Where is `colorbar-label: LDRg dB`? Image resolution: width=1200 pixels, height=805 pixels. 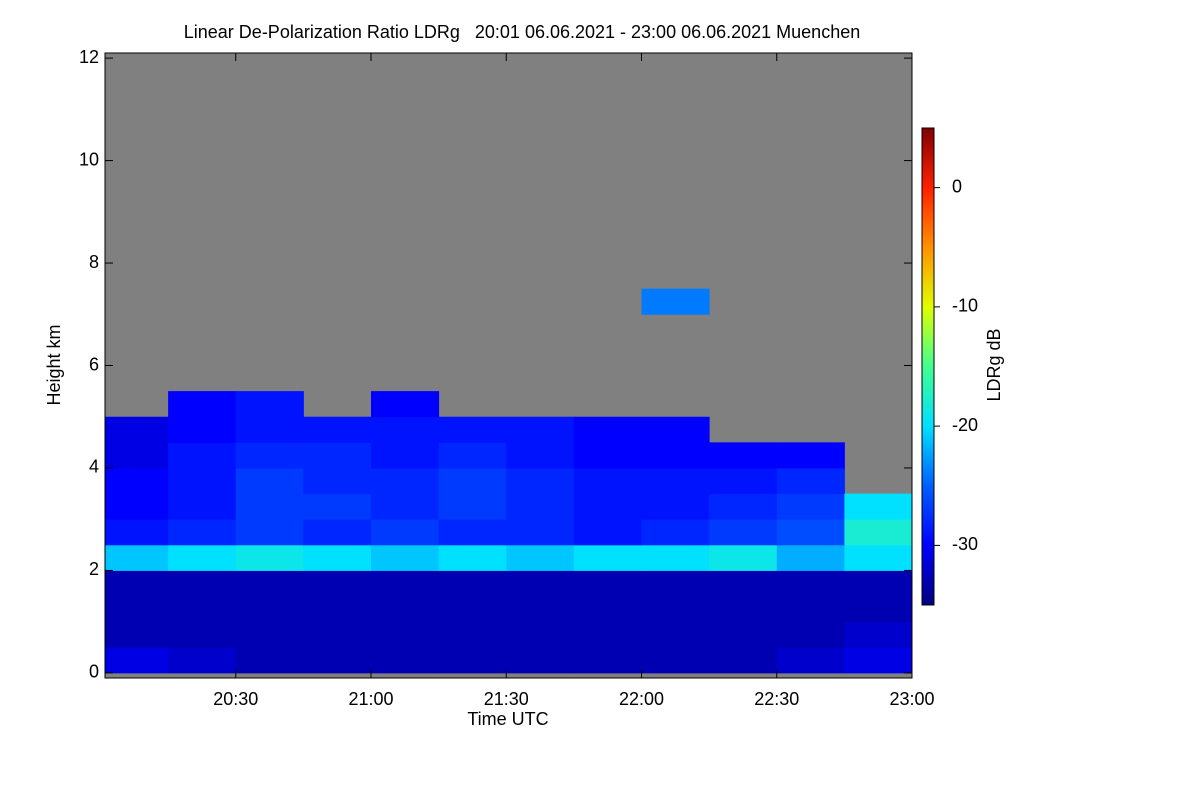
colorbar-label: LDRg dB is located at coordinates (994, 364).